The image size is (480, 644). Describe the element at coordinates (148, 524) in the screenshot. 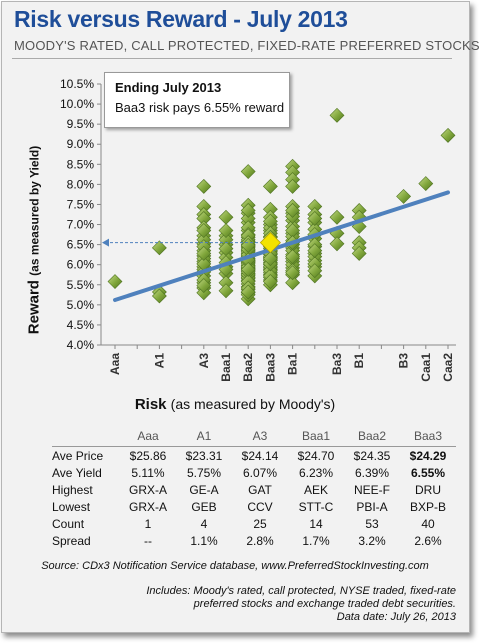

I see `stats-cell: 1` at that location.